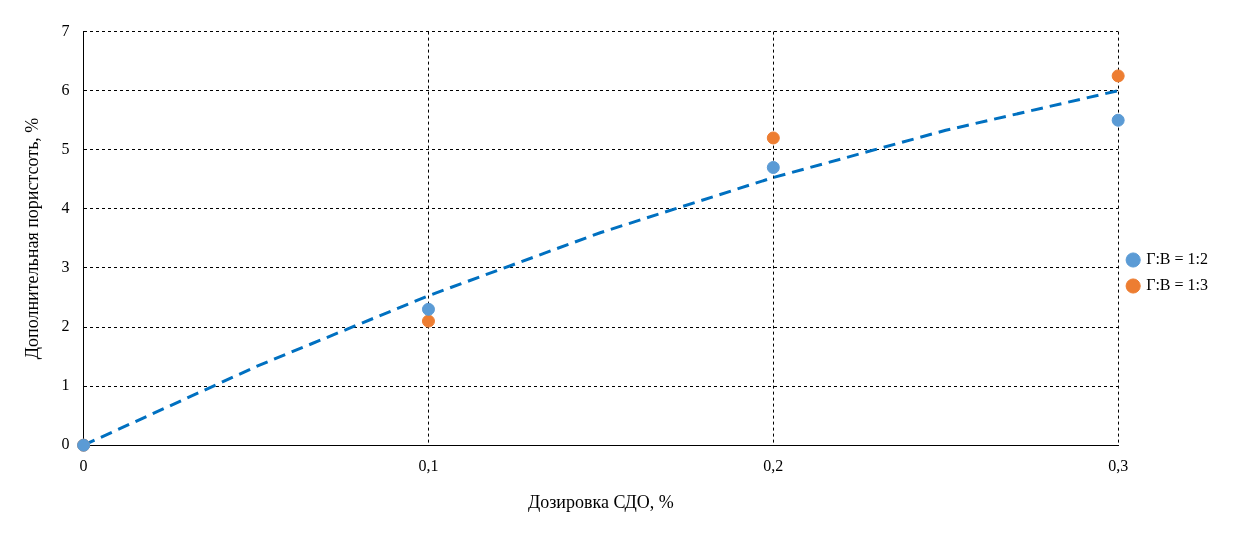 The image size is (1248, 541). I want to click on y-tick-label: 5, so click(65, 148).